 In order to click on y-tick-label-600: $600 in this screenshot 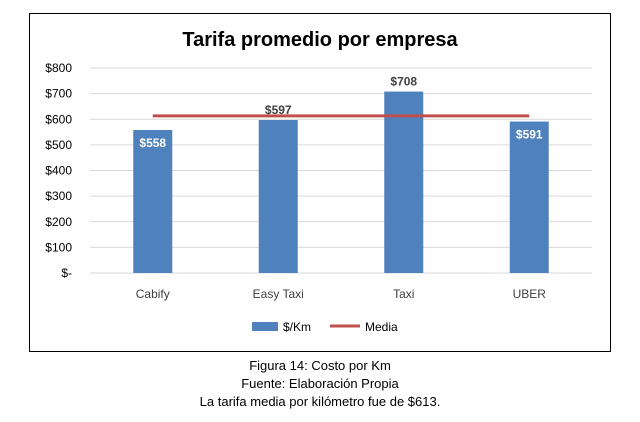, I will do `click(58, 119)`.